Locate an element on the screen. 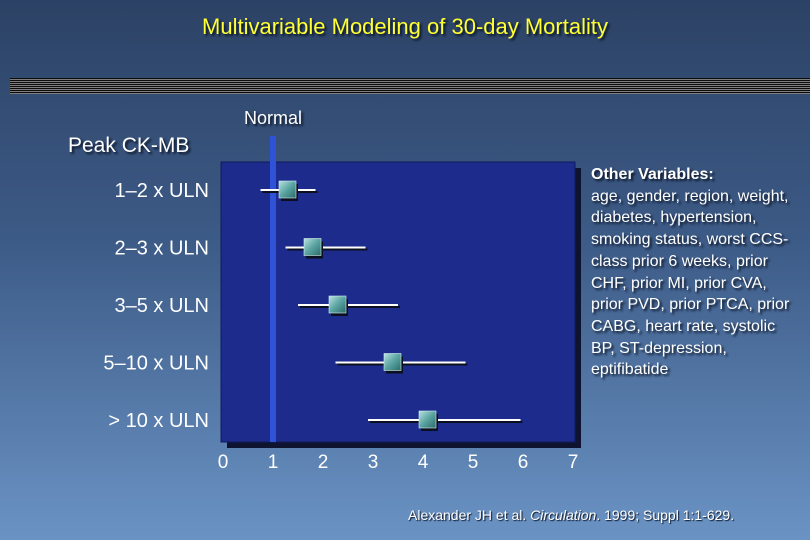 Image resolution: width=810 pixels, height=540 pixels. category-label: 5–10 x ULN is located at coordinates (156, 364).